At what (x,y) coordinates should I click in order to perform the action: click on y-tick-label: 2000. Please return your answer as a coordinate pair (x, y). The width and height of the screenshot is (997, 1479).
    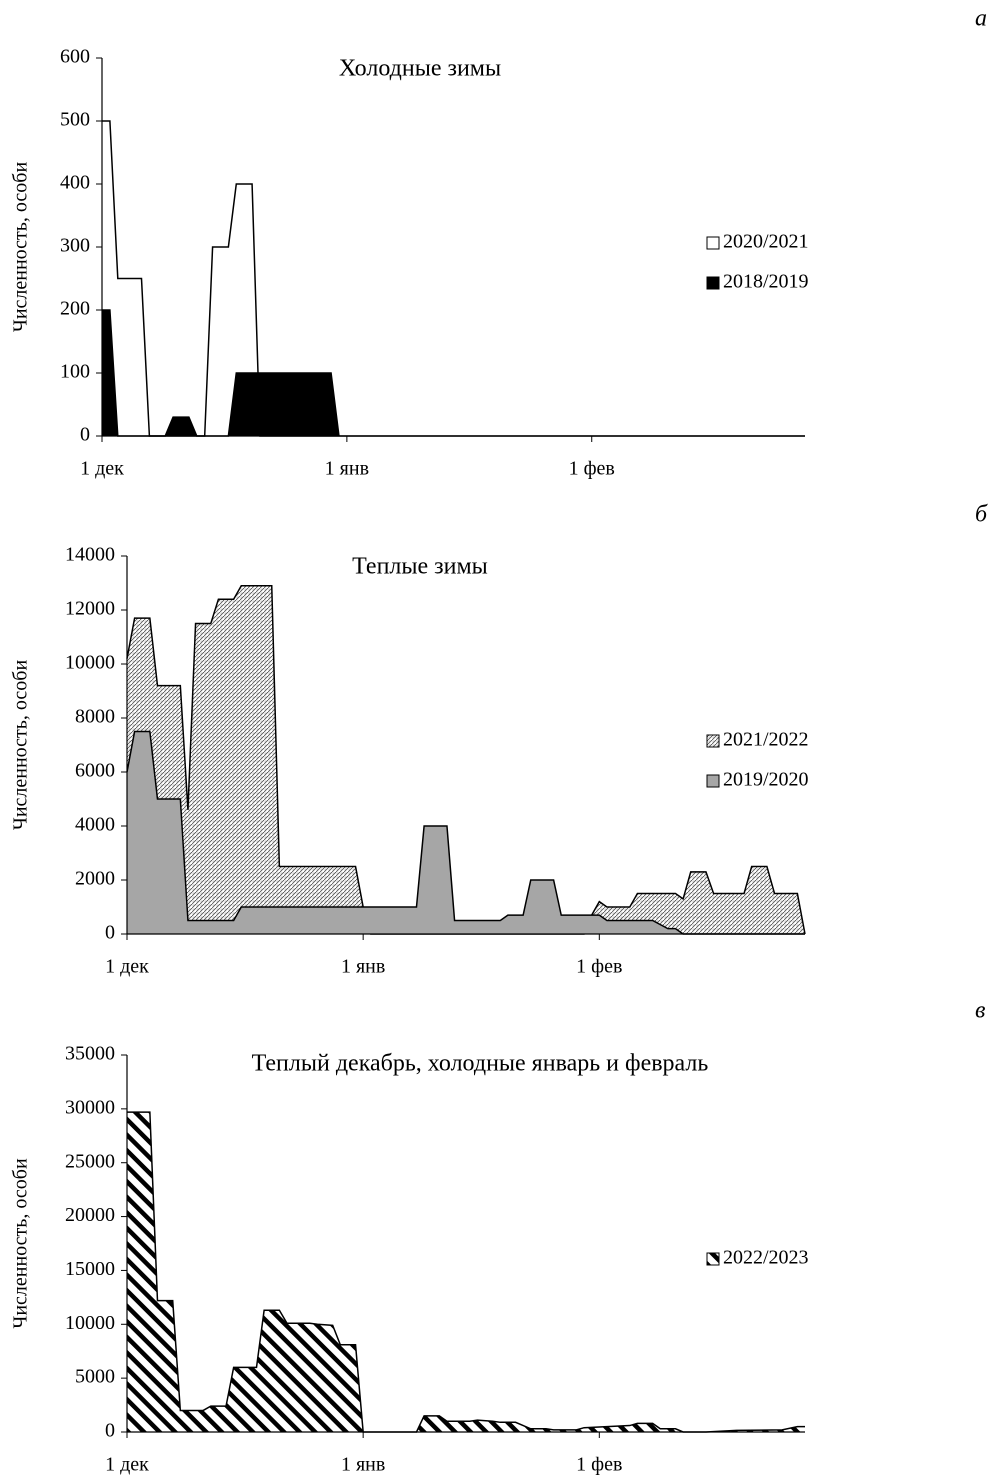
    Looking at the image, I should click on (95, 879).